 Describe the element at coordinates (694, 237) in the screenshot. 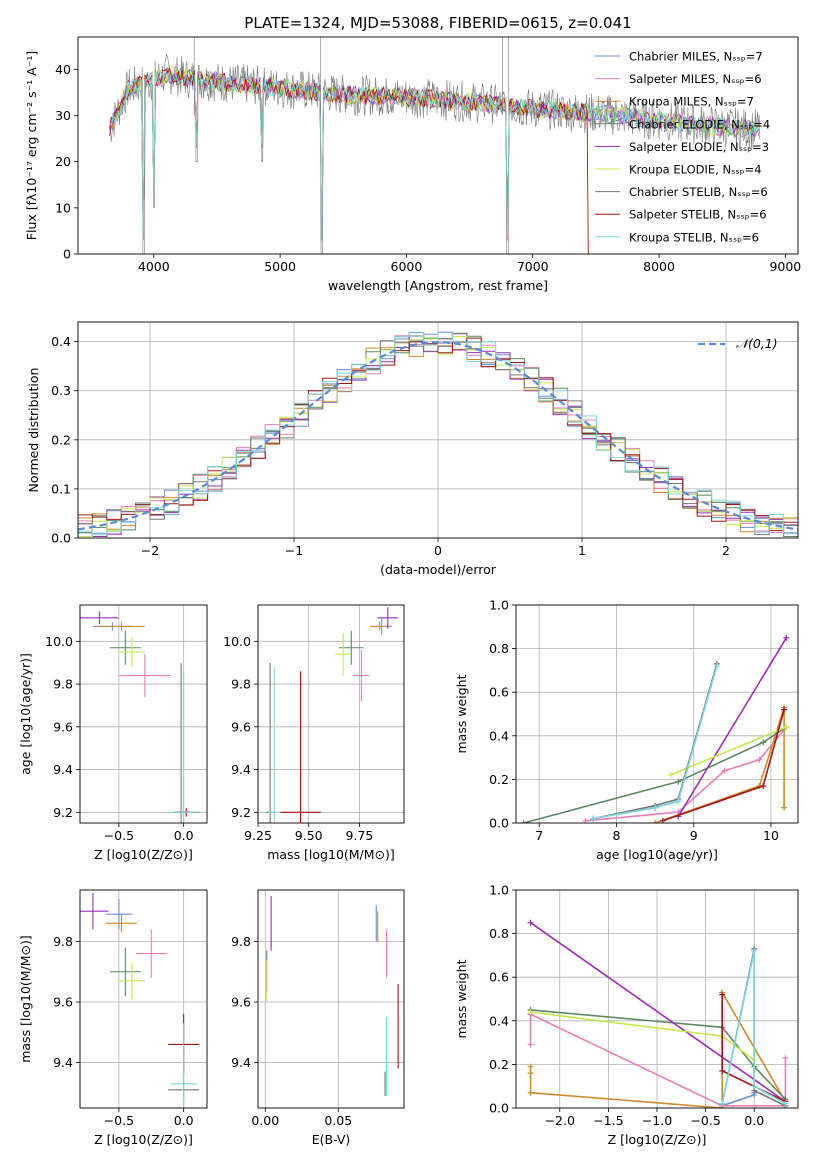

I see `legend-label-8: Kroupa STELIB, Nₛₛₚ=6` at that location.